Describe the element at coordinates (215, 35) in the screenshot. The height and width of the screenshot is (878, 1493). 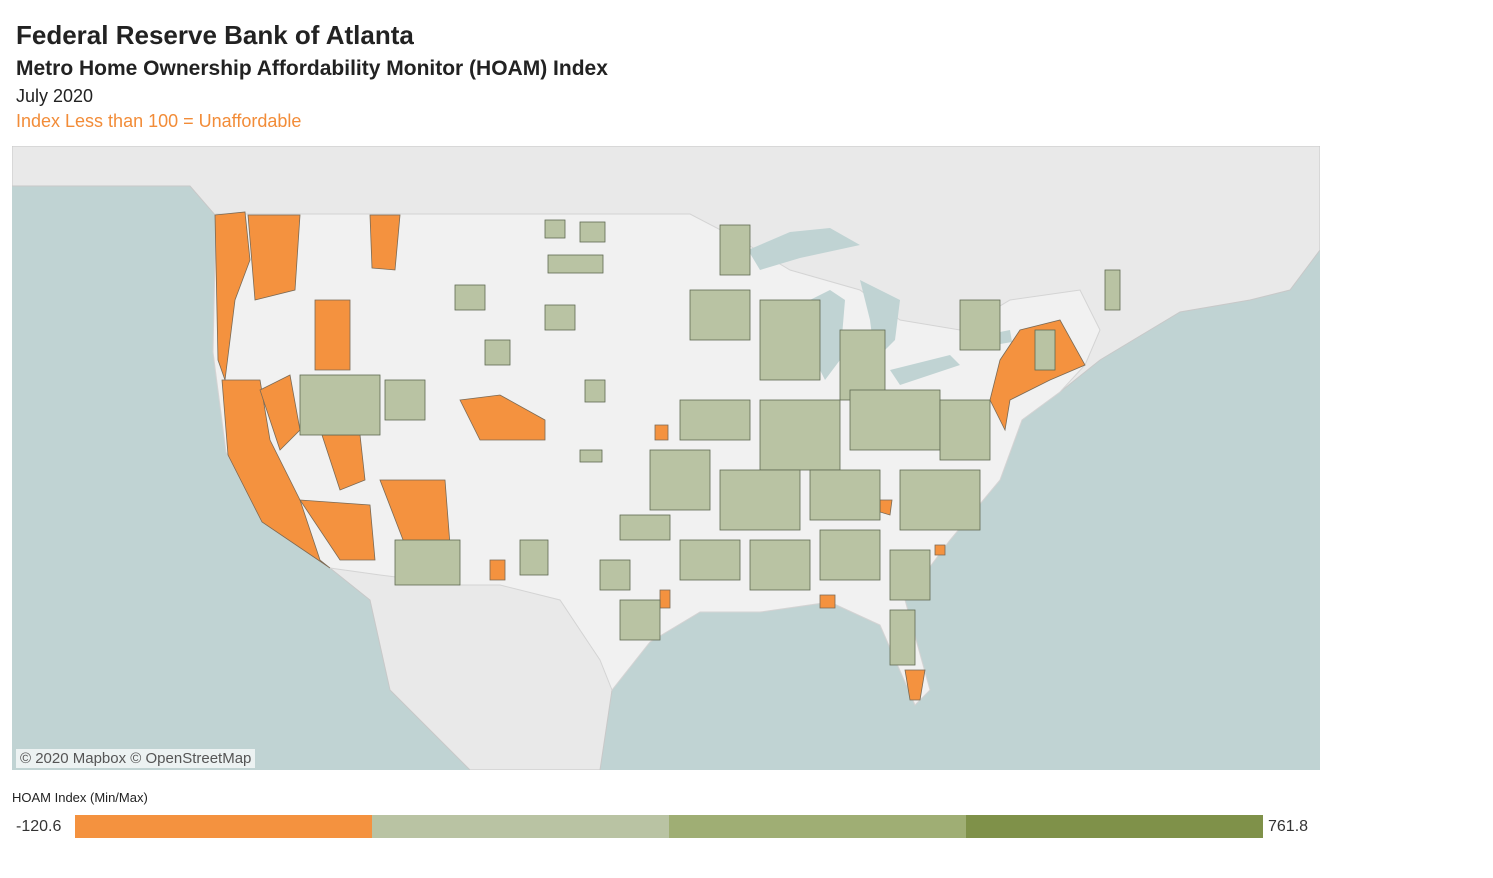
I see `title: Federal Reserve Bank of Atlanta` at that location.